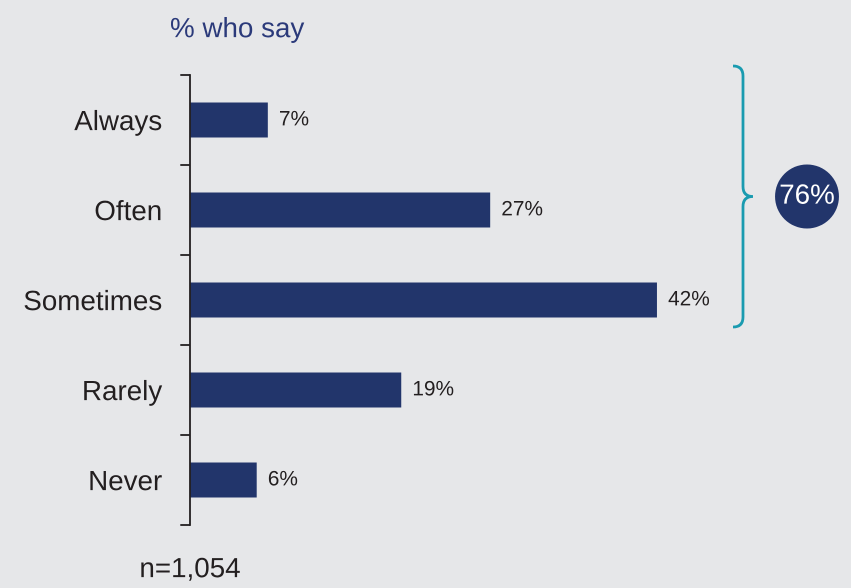  What do you see at coordinates (434, 388) in the screenshot?
I see `data-label: 19%` at bounding box center [434, 388].